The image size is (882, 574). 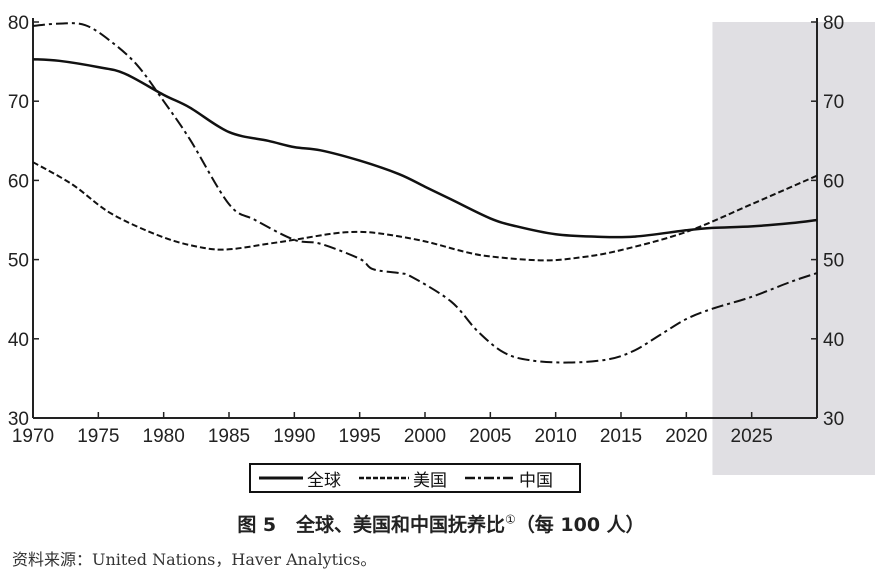 I want to click on x-tick-label: 1970, so click(x=33, y=436).